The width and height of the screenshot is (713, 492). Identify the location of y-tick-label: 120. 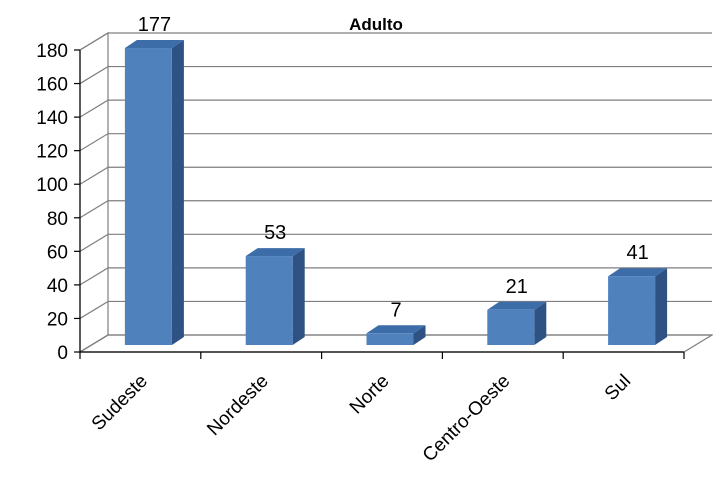
(52, 152).